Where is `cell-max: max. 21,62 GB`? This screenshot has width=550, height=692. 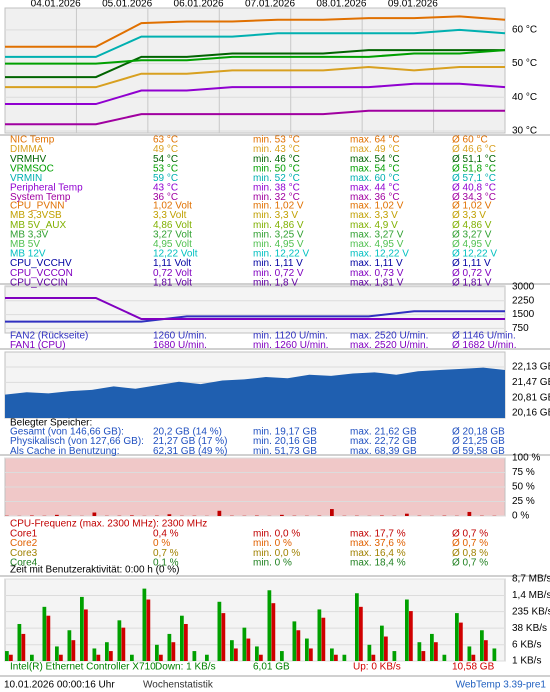 cell-max: max. 21,62 GB is located at coordinates (383, 432).